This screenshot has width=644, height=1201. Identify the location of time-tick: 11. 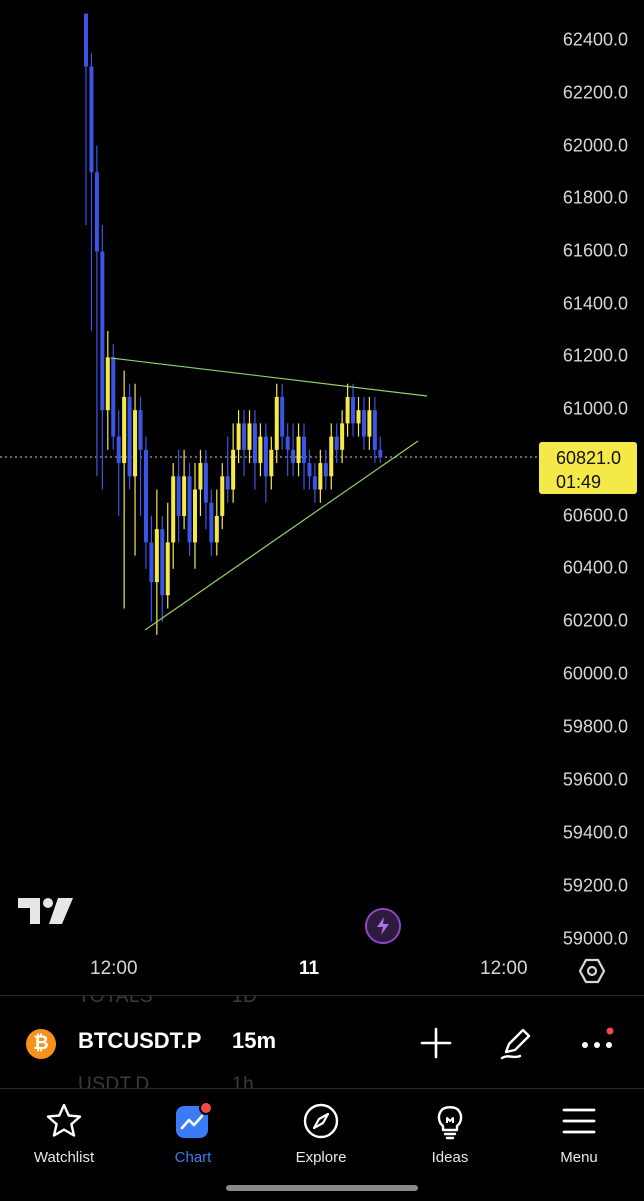
(309, 968).